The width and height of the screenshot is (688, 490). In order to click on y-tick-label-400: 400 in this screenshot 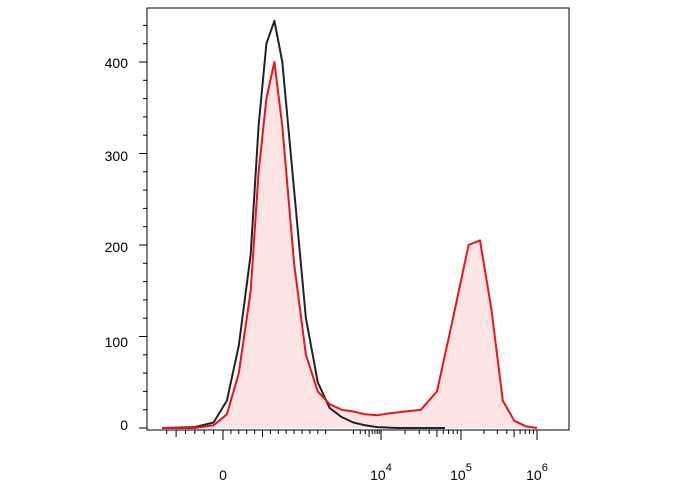, I will do `click(117, 63)`.